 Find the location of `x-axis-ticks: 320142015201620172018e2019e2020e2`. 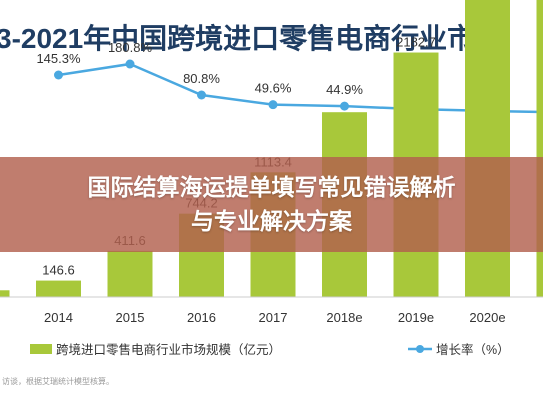

x-axis-ticks: 320142015201620172018e2019e2020e2 is located at coordinates (275, 317).